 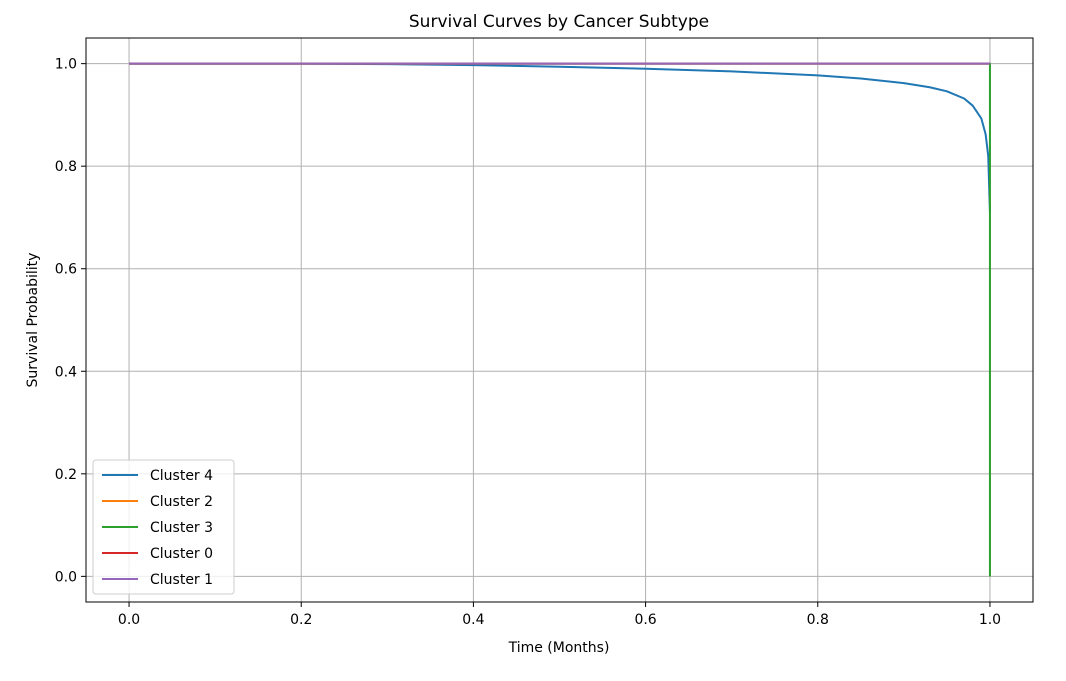 I want to click on x-tick-label: 0.6, so click(x=645, y=620).